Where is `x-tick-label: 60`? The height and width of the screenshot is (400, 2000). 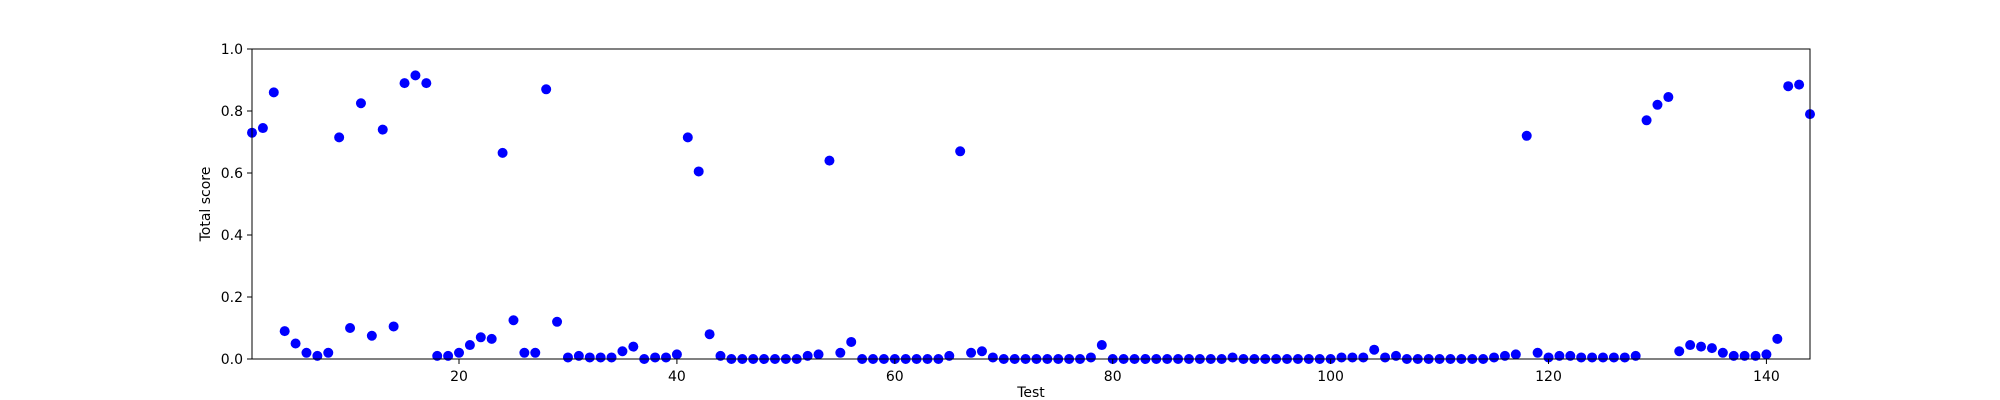 x-tick-label: 60 is located at coordinates (895, 377).